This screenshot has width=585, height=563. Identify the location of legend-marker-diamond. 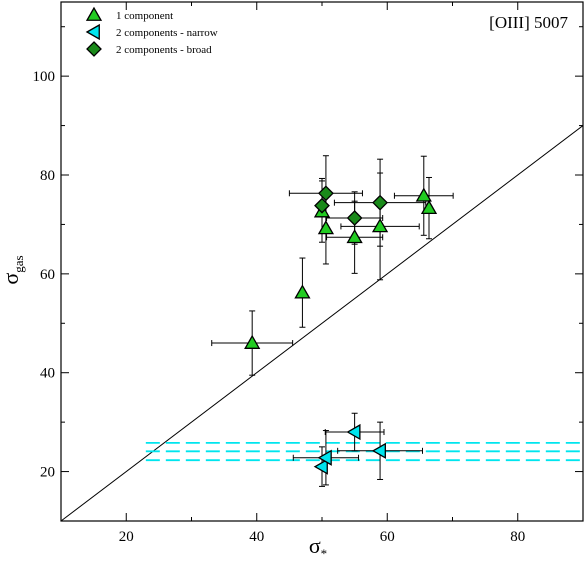
(94, 49).